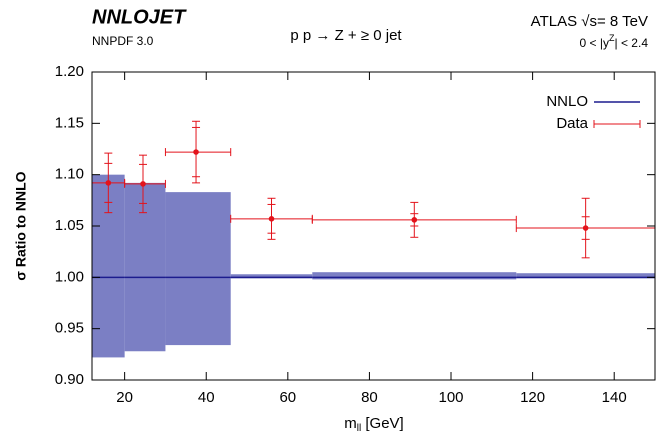  I want to click on chart-subtitle: NNPDF 3.0, so click(123, 41).